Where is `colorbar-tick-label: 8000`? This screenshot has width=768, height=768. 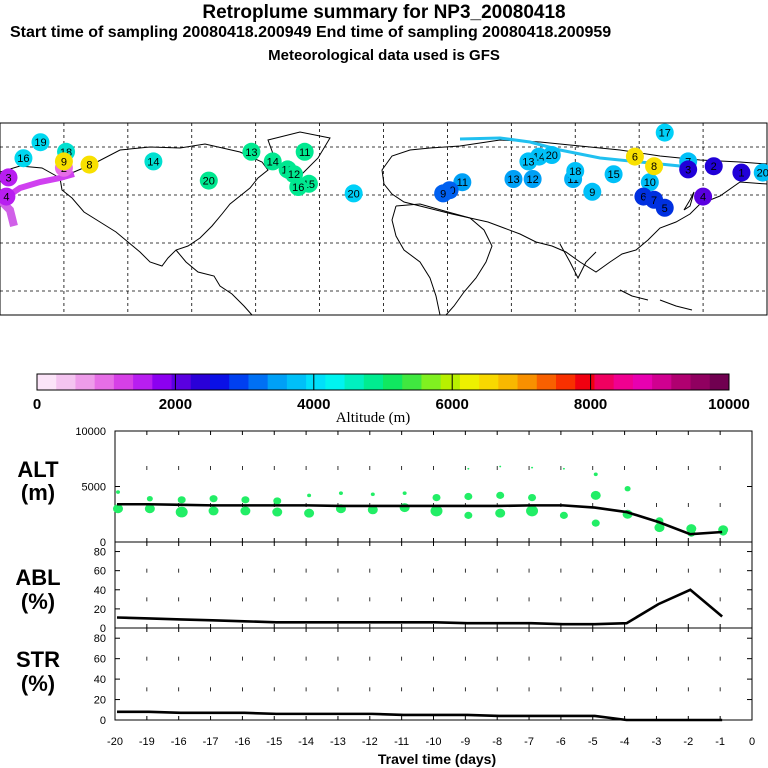
colorbar-tick-label: 8000 is located at coordinates (590, 404).